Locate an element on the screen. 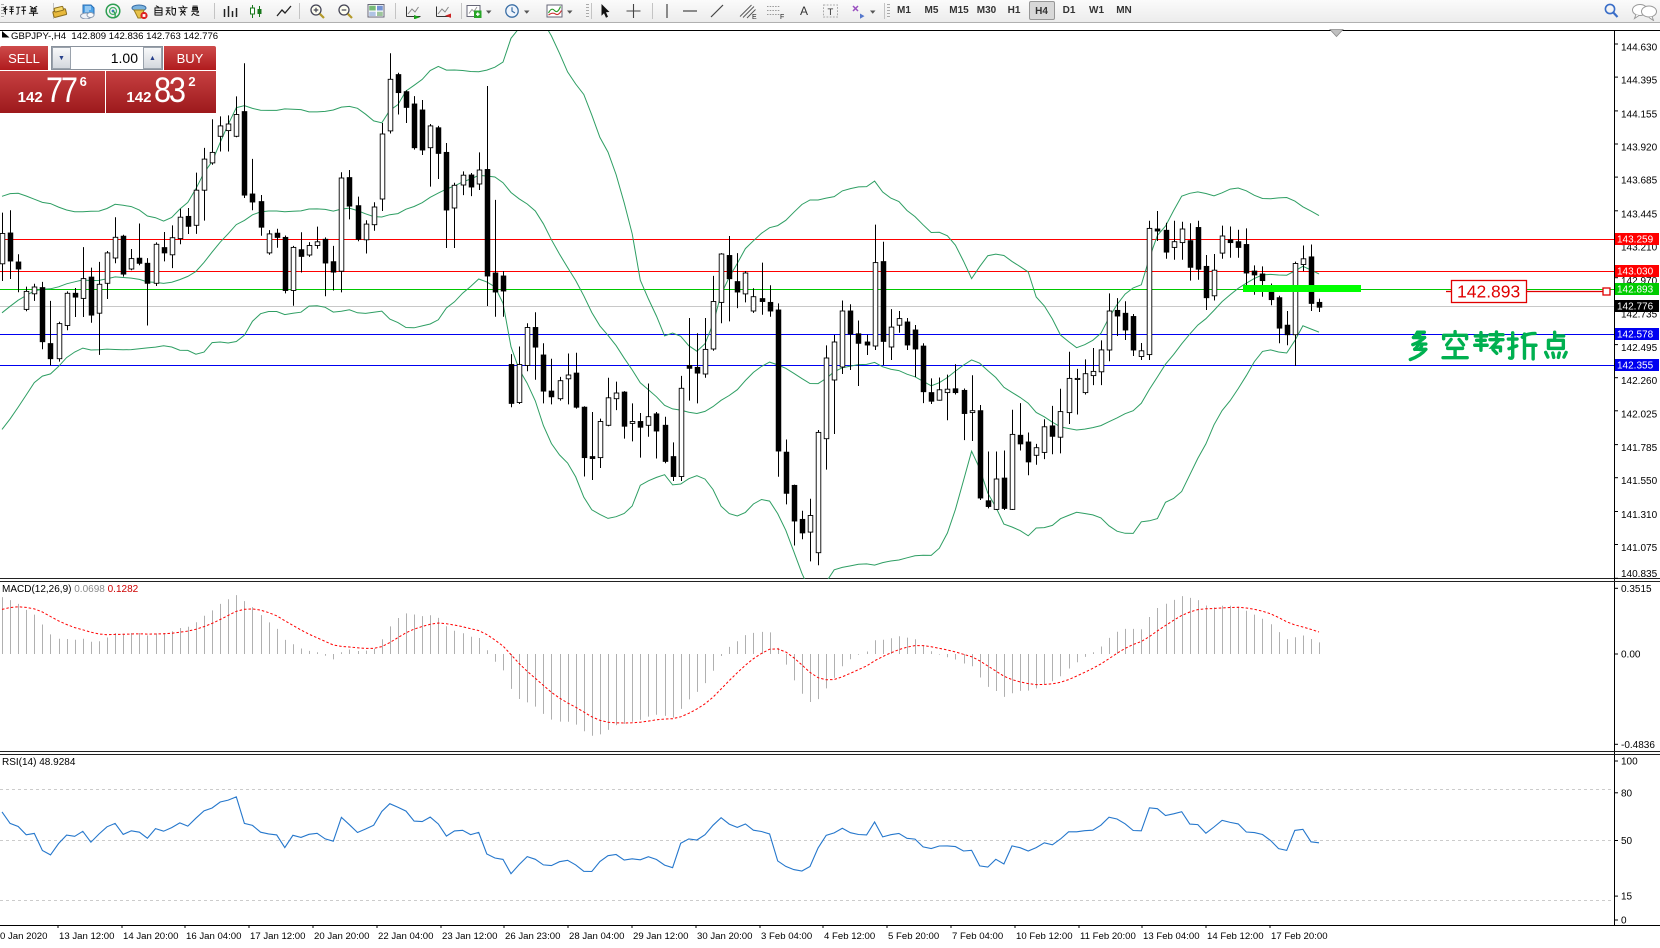  svg-text: 14 Feb 12:00 is located at coordinates (1235, 936).